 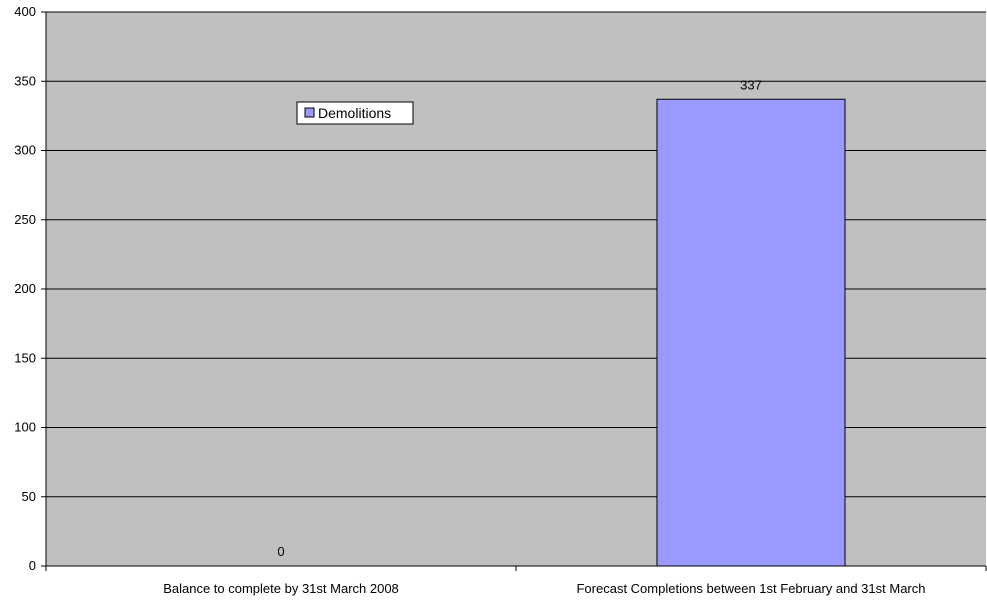 What do you see at coordinates (32, 565) in the screenshot?
I see `y-tick-label: 0` at bounding box center [32, 565].